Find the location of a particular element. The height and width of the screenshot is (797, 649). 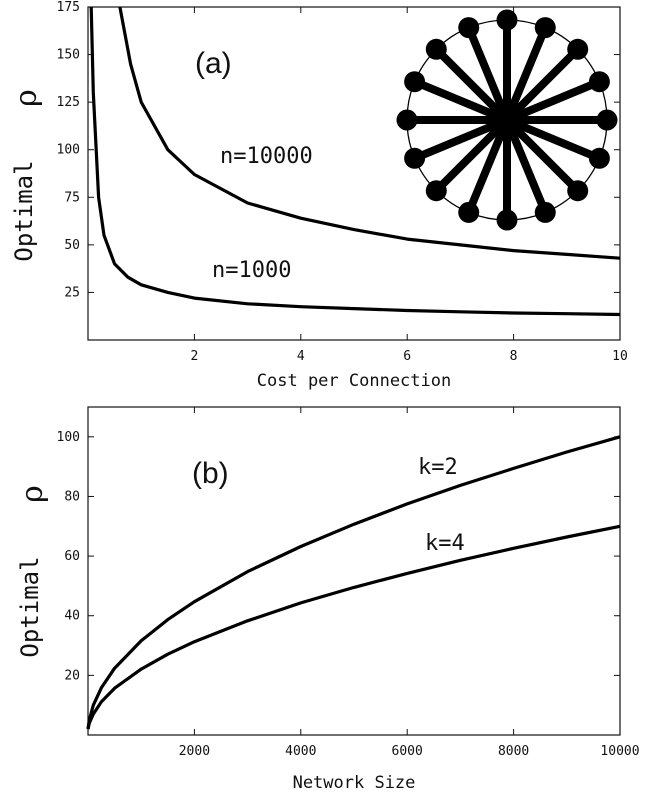

x-tick-label: 6000 is located at coordinates (407, 751).